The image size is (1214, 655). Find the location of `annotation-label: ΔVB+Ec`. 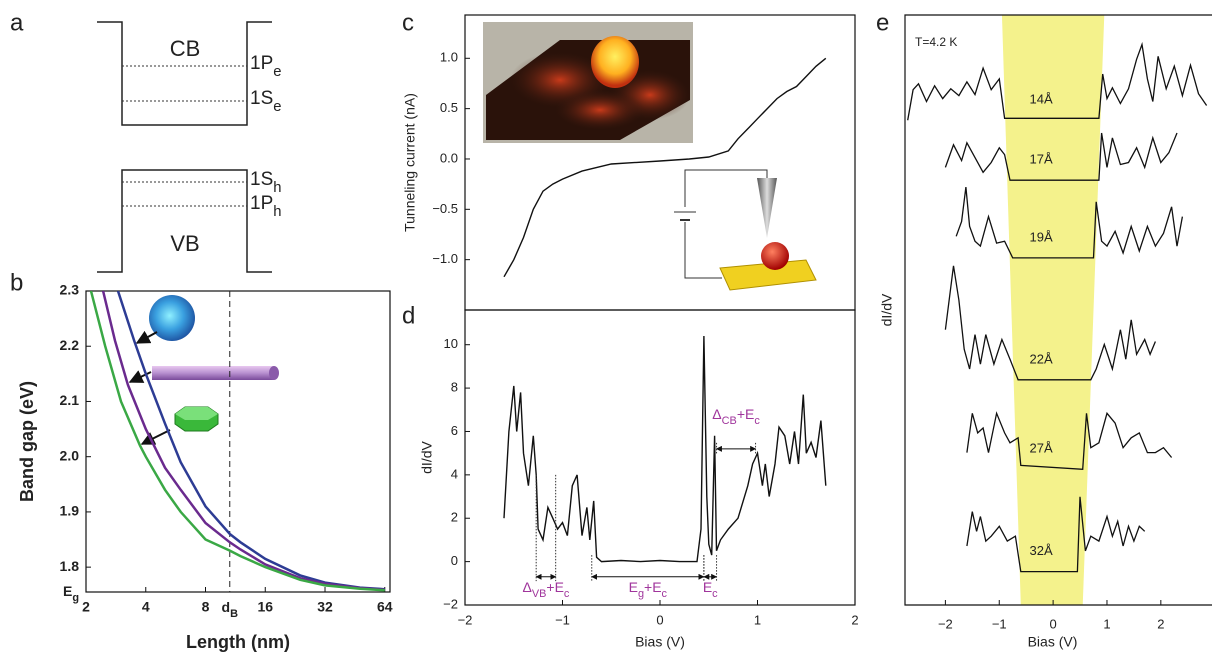

annotation-label: ΔVB+Ec is located at coordinates (545, 589).